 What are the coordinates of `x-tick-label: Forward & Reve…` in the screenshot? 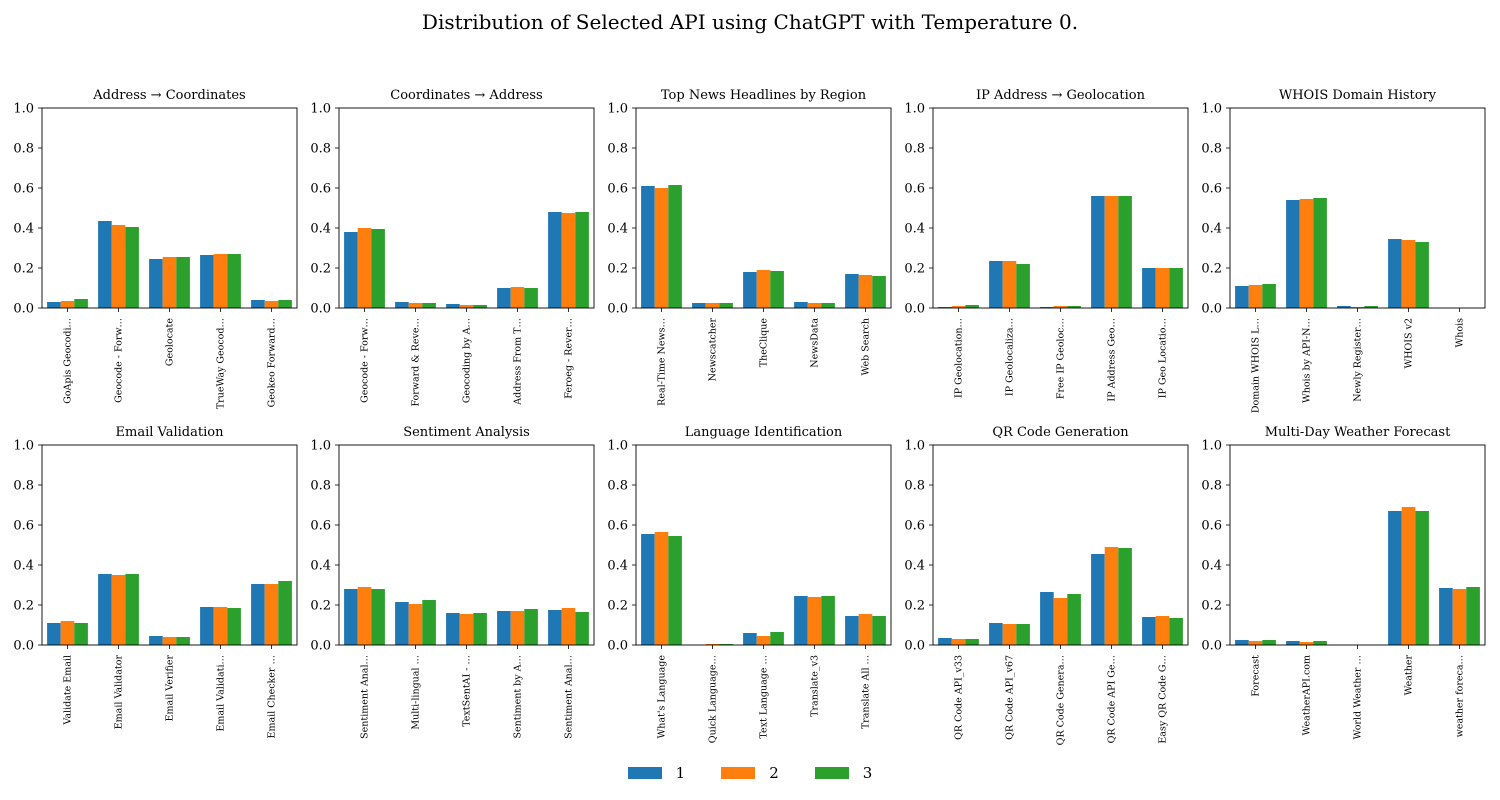 It's located at (416, 362).